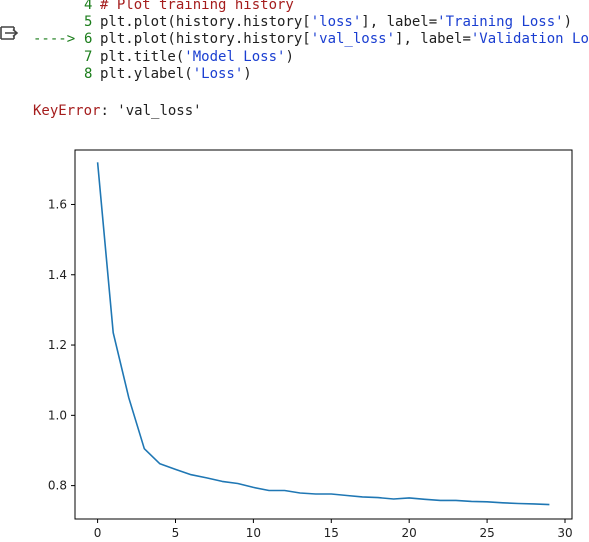 Image resolution: width=589 pixels, height=542 pixels. What do you see at coordinates (54, 39) in the screenshot?
I see `current-line-arrow: ---->` at bounding box center [54, 39].